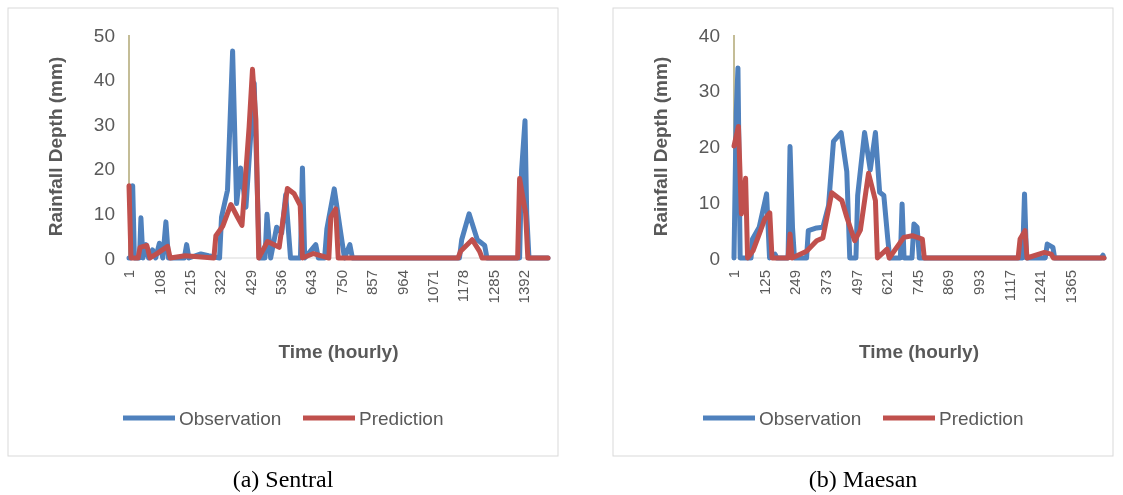 This screenshot has width=1123, height=495. Describe the element at coordinates (372, 283) in the screenshot. I see `x-tick-label: 857` at that location.